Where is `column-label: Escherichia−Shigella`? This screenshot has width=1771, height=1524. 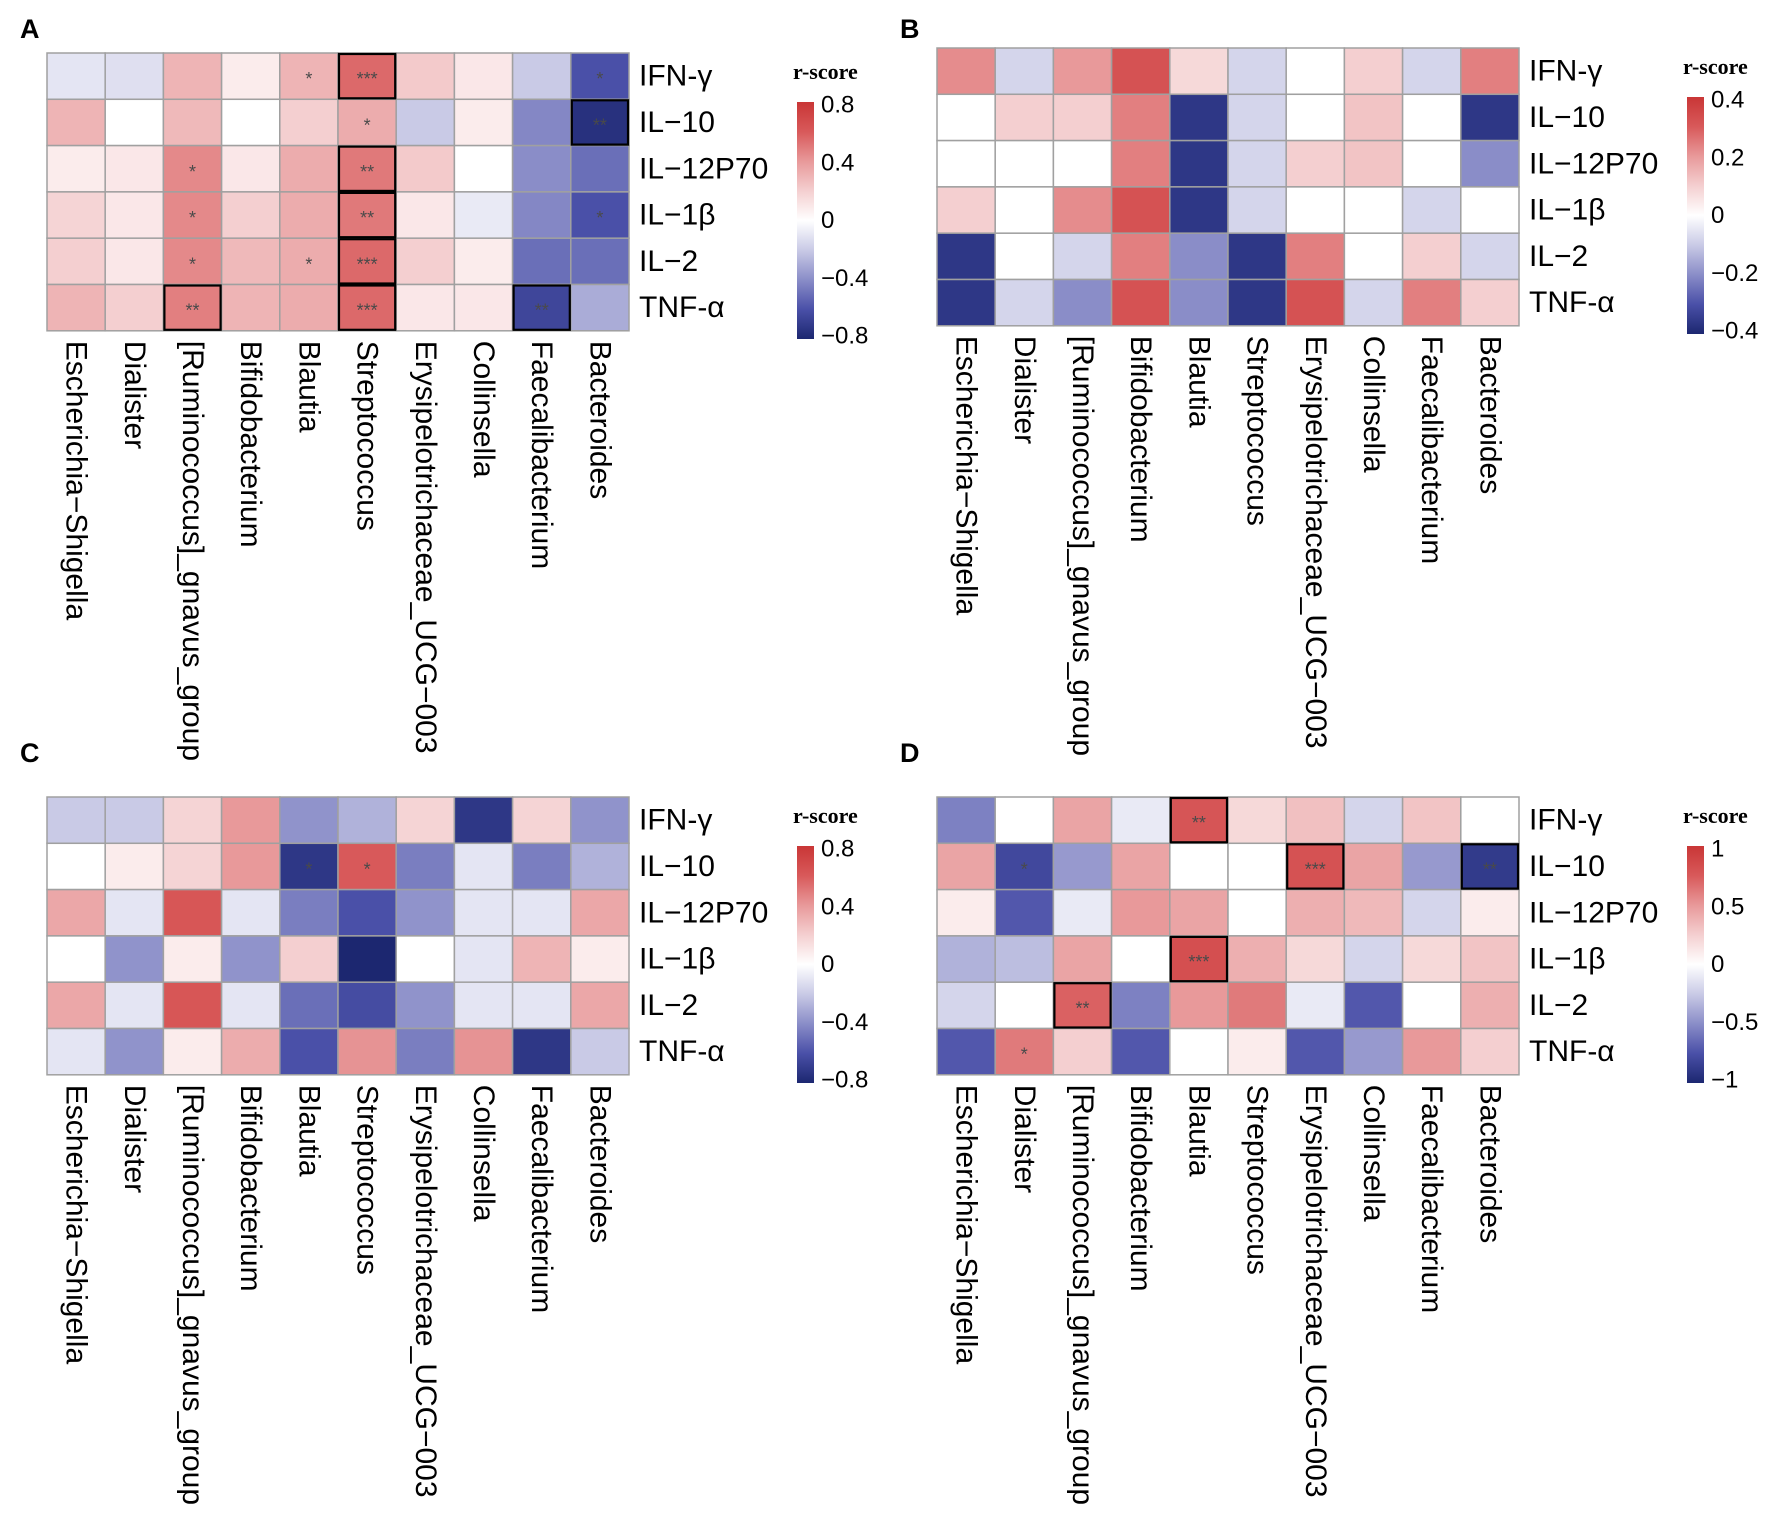
column-label: Escherichia−Shigella is located at coordinates (966, 1225).